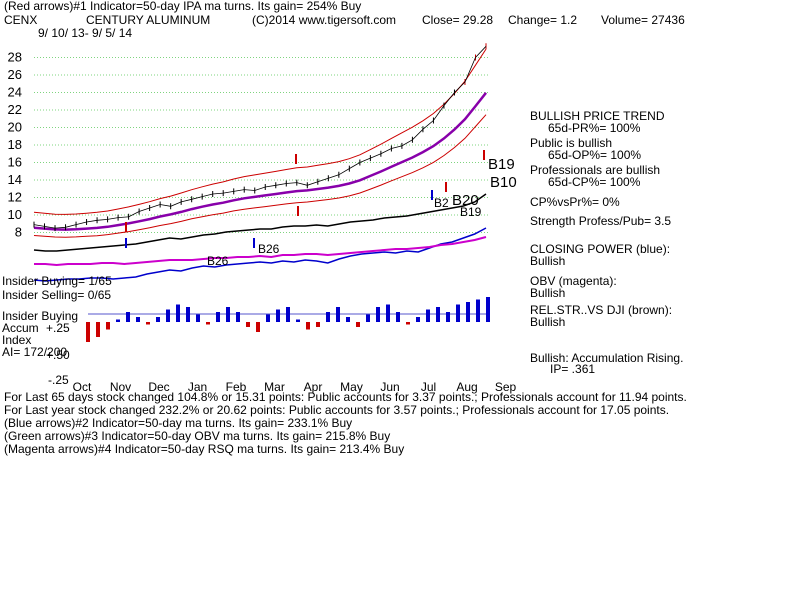  I want to click on insider-buying-count: Insider Buying= 1/65, so click(57, 281).